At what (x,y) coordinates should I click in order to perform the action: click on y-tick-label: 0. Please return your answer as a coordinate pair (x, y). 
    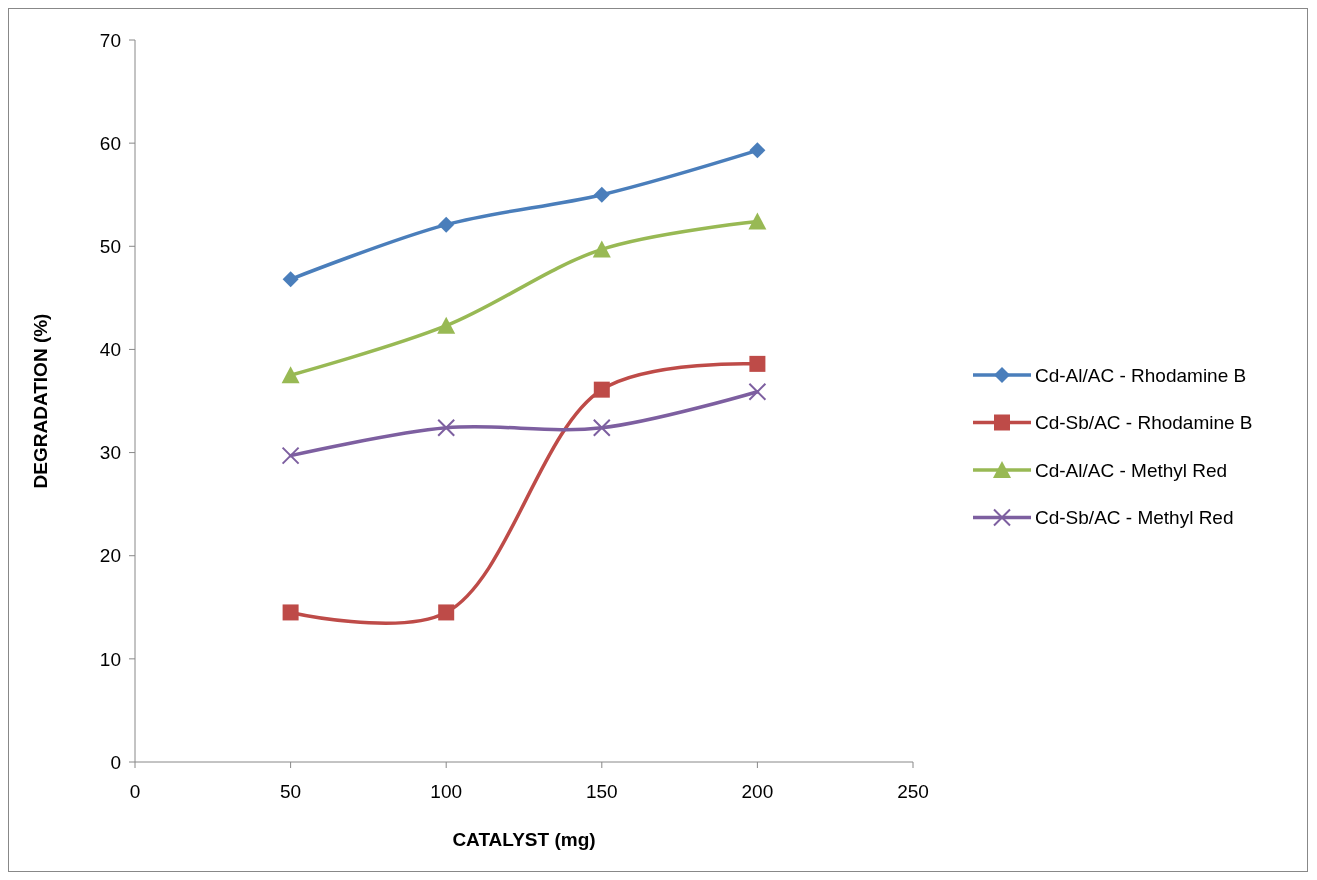
    Looking at the image, I should click on (115, 762).